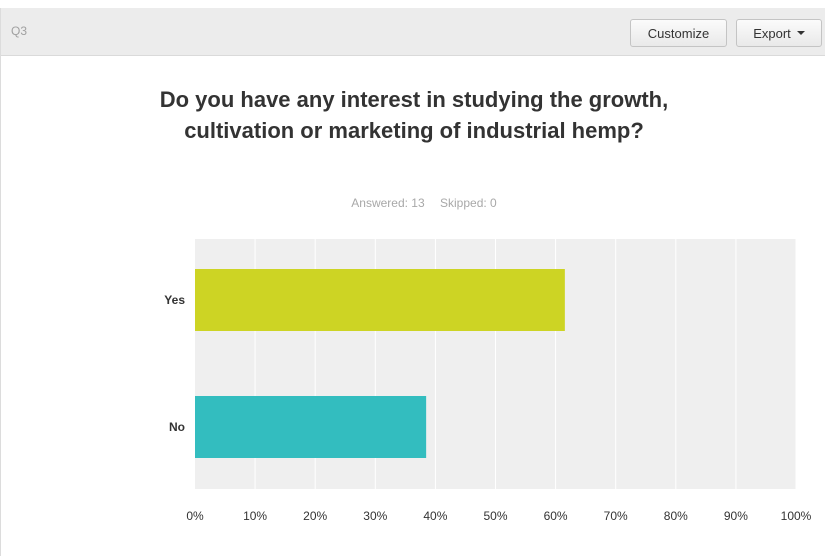 This screenshot has height=556, width=825. Describe the element at coordinates (315, 516) in the screenshot. I see `x-tick-label: 20%` at that location.